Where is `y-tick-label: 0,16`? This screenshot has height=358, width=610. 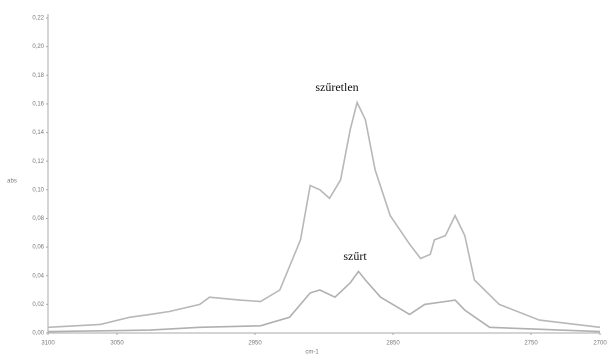
y-tick-label: 0,16 is located at coordinates (38, 104).